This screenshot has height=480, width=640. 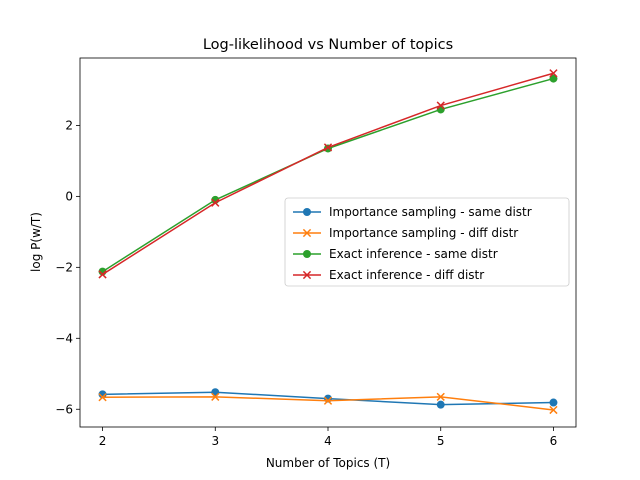 What do you see at coordinates (64, 267) in the screenshot?
I see `y-tick-label: −2` at bounding box center [64, 267].